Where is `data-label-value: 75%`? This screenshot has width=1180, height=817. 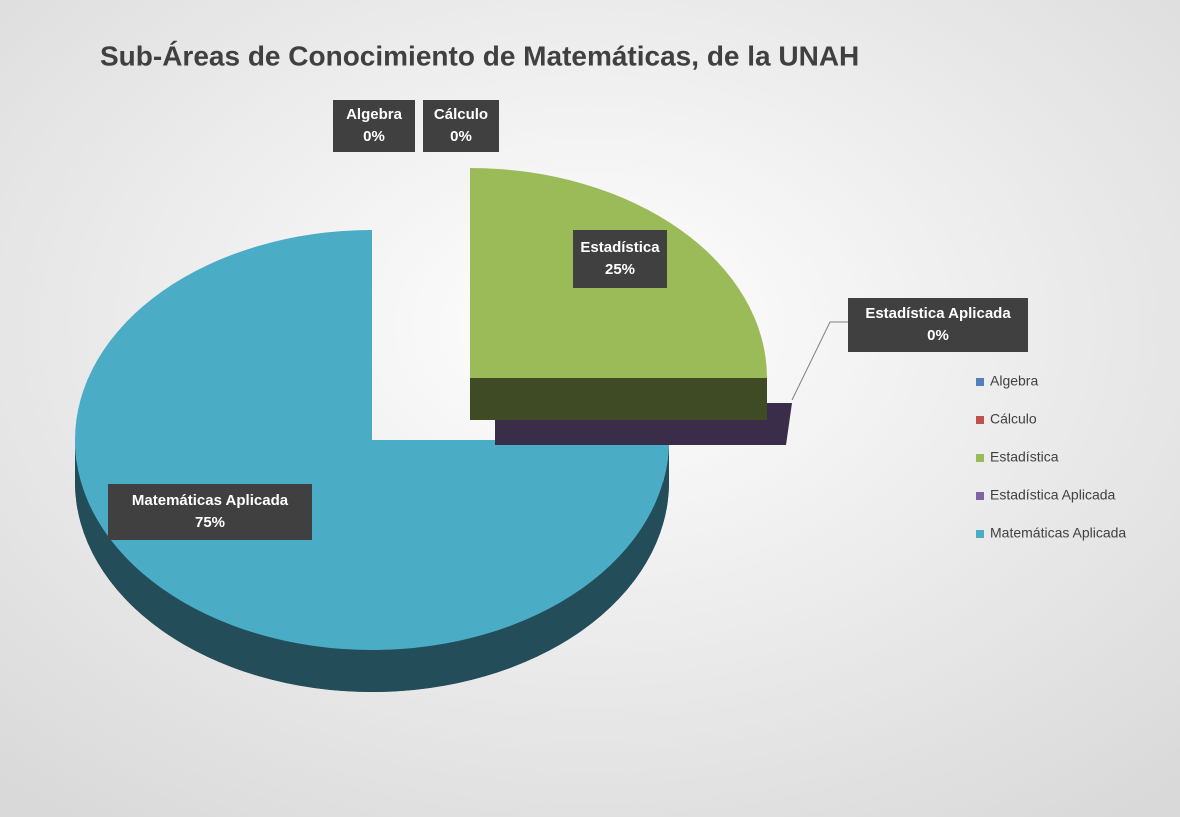
data-label-value: 75% is located at coordinates (210, 522).